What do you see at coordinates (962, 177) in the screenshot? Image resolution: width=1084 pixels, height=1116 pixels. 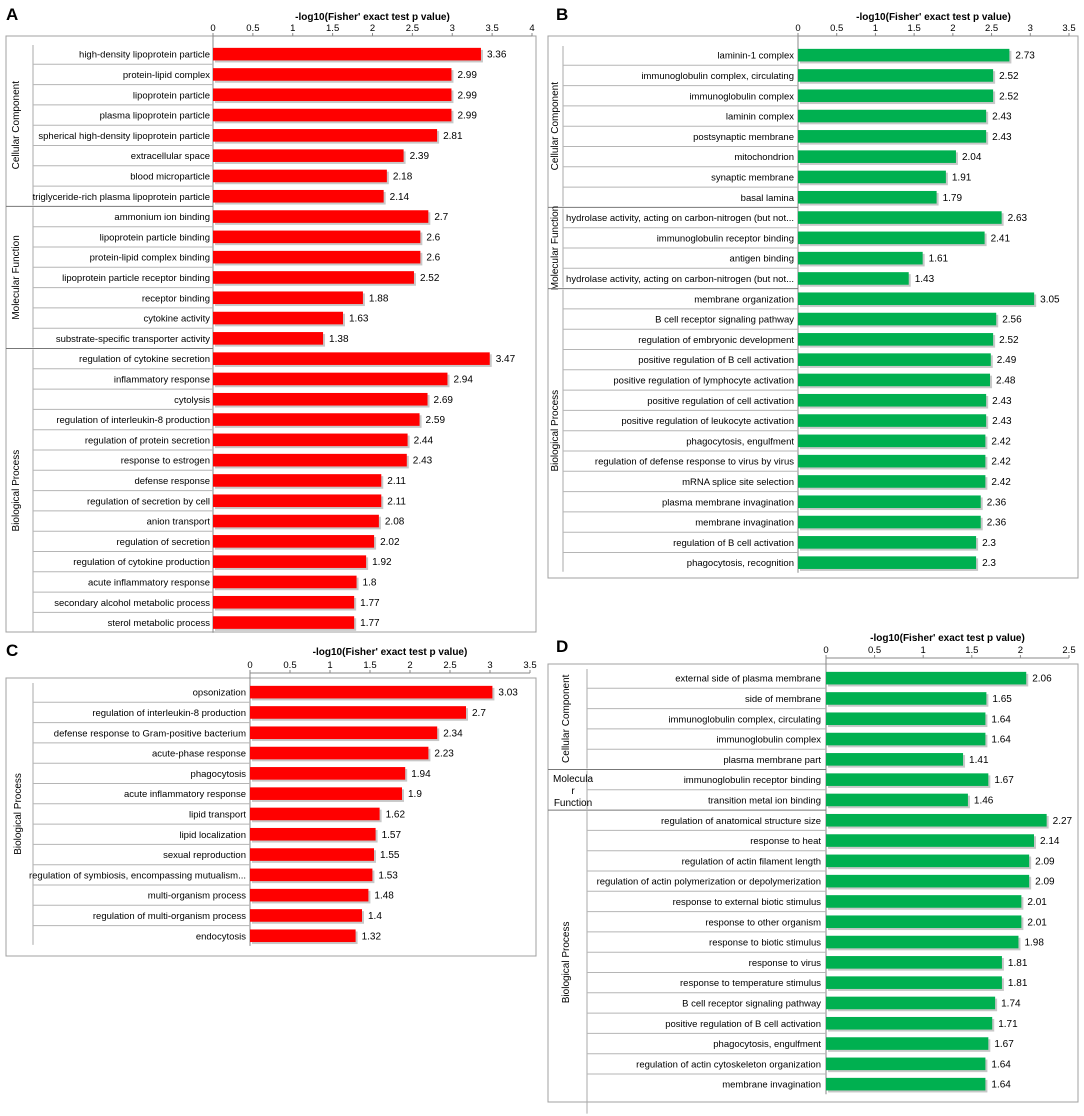 I see `value-label: 1.91` at bounding box center [962, 177].